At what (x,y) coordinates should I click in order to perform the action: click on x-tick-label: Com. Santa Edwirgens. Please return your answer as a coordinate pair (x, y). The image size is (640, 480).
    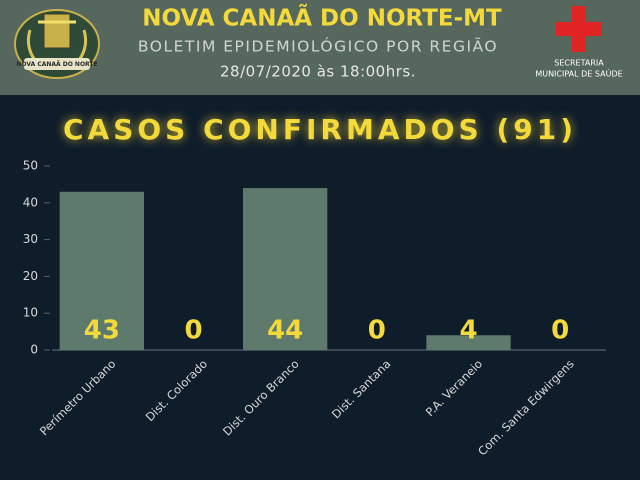
    Looking at the image, I should click on (526, 408).